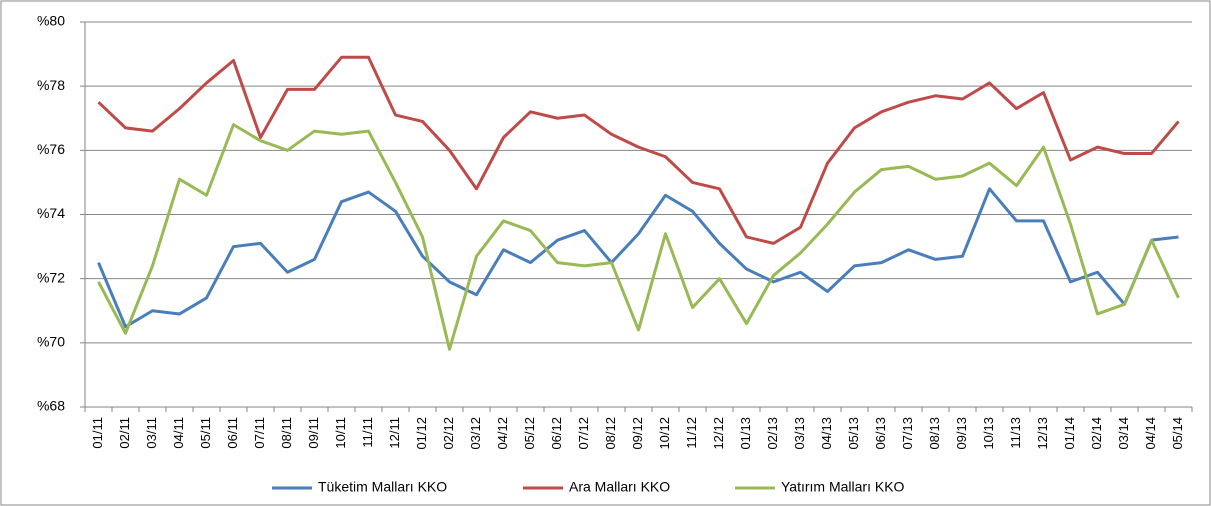 The width and height of the screenshot is (1211, 506). I want to click on legend-label: Tüketim Malları KKO, so click(382, 487).